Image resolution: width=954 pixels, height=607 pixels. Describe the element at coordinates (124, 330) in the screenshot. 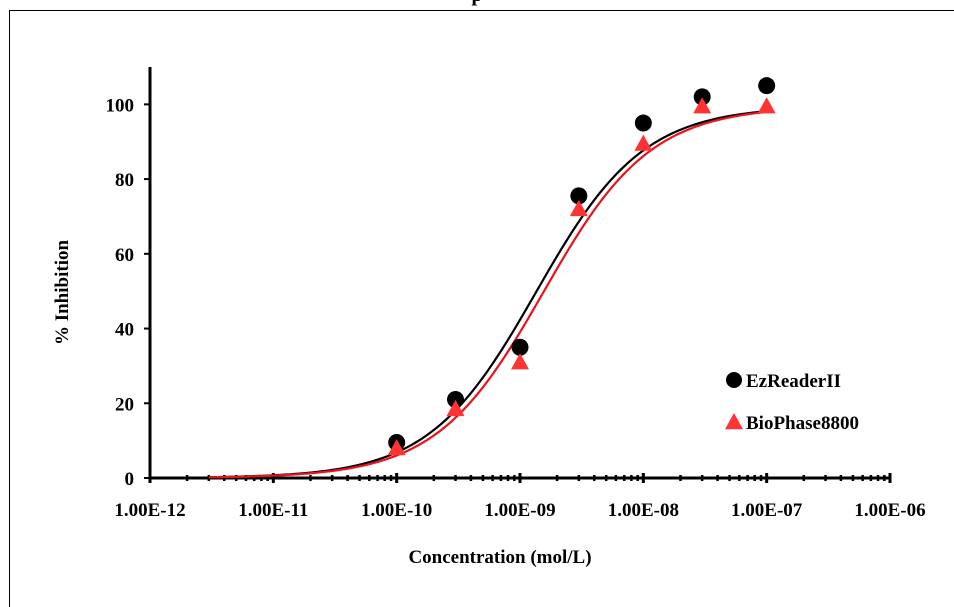

I see `y-tick-label: 40` at that location.